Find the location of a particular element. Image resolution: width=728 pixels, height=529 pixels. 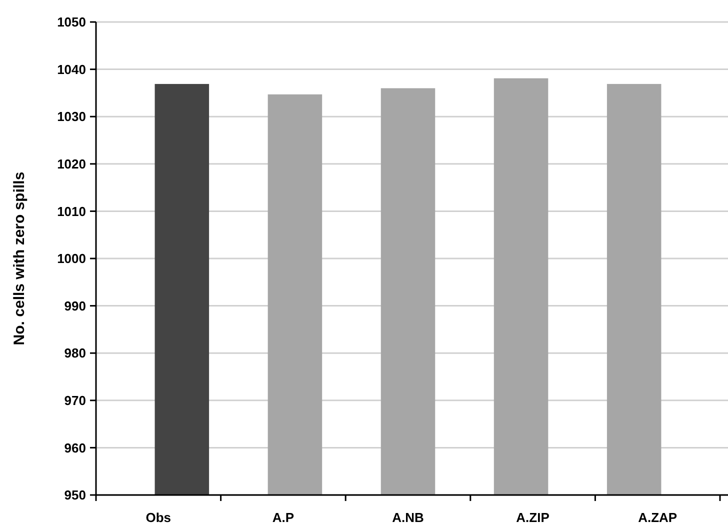

x-tick-label: A.P is located at coordinates (283, 517).